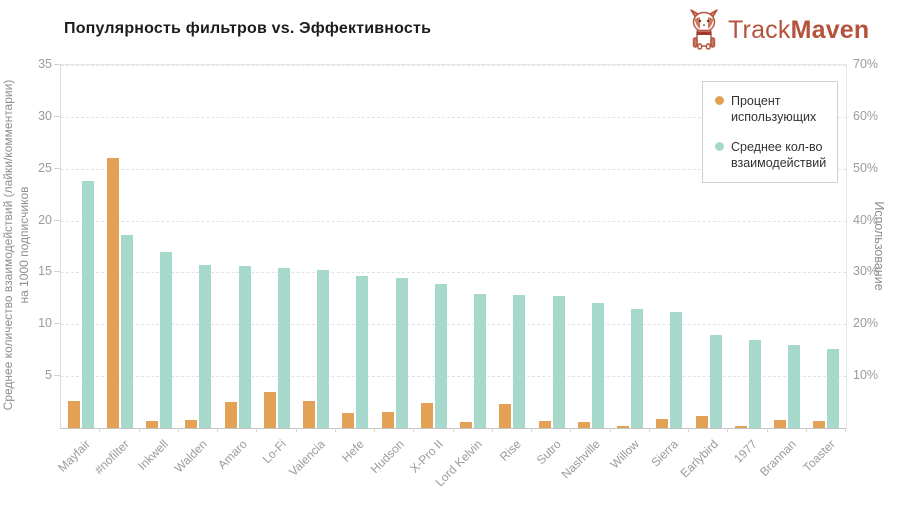 The image size is (900, 505). Describe the element at coordinates (45, 323) in the screenshot. I see `left-axis-tick-label: 10` at that location.